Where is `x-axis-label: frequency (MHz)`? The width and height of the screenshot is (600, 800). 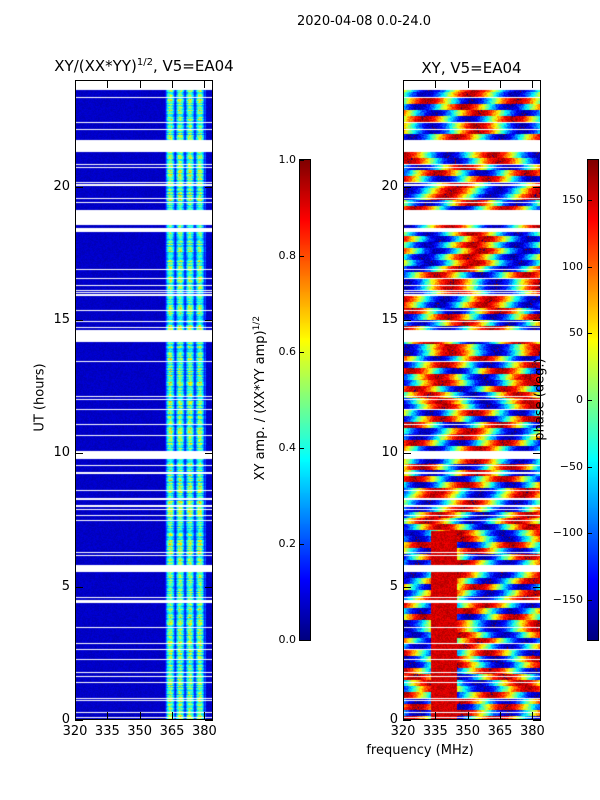 x-axis-label: frequency (MHz) is located at coordinates (420, 750).